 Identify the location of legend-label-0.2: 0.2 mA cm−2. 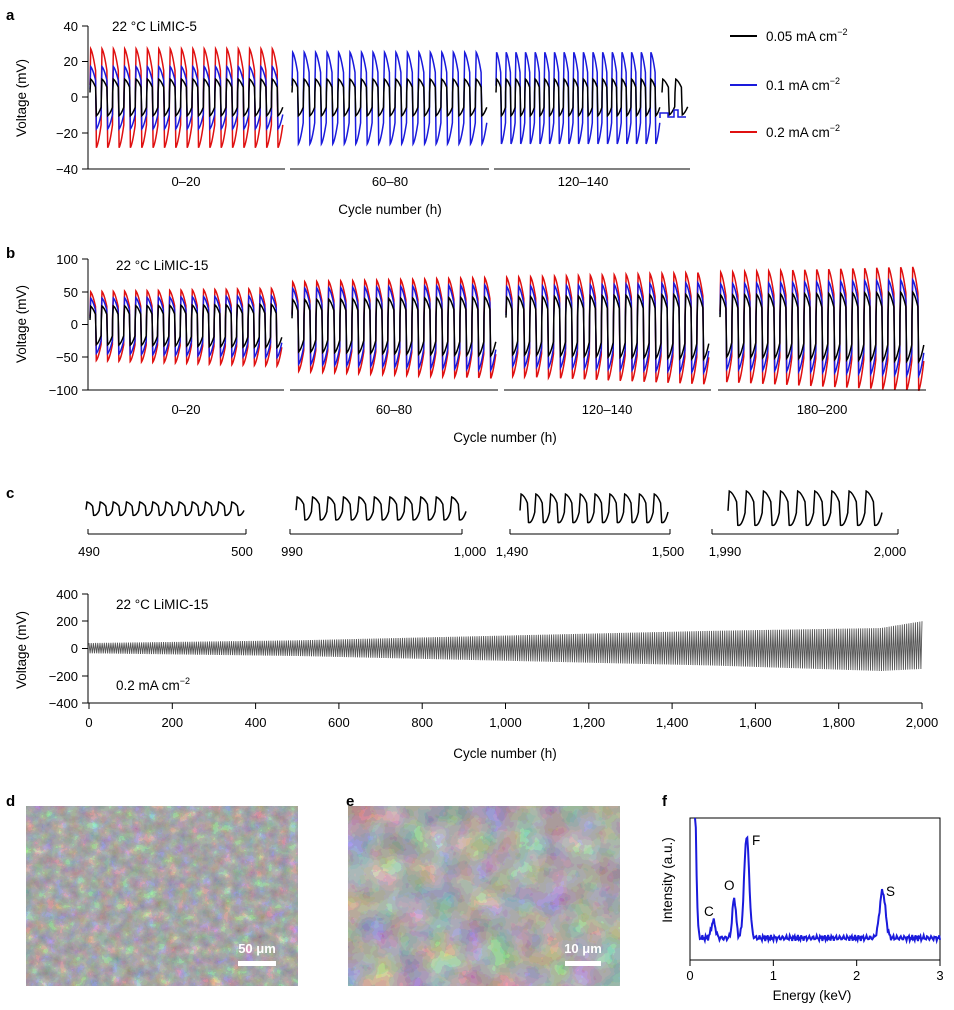
(803, 131).